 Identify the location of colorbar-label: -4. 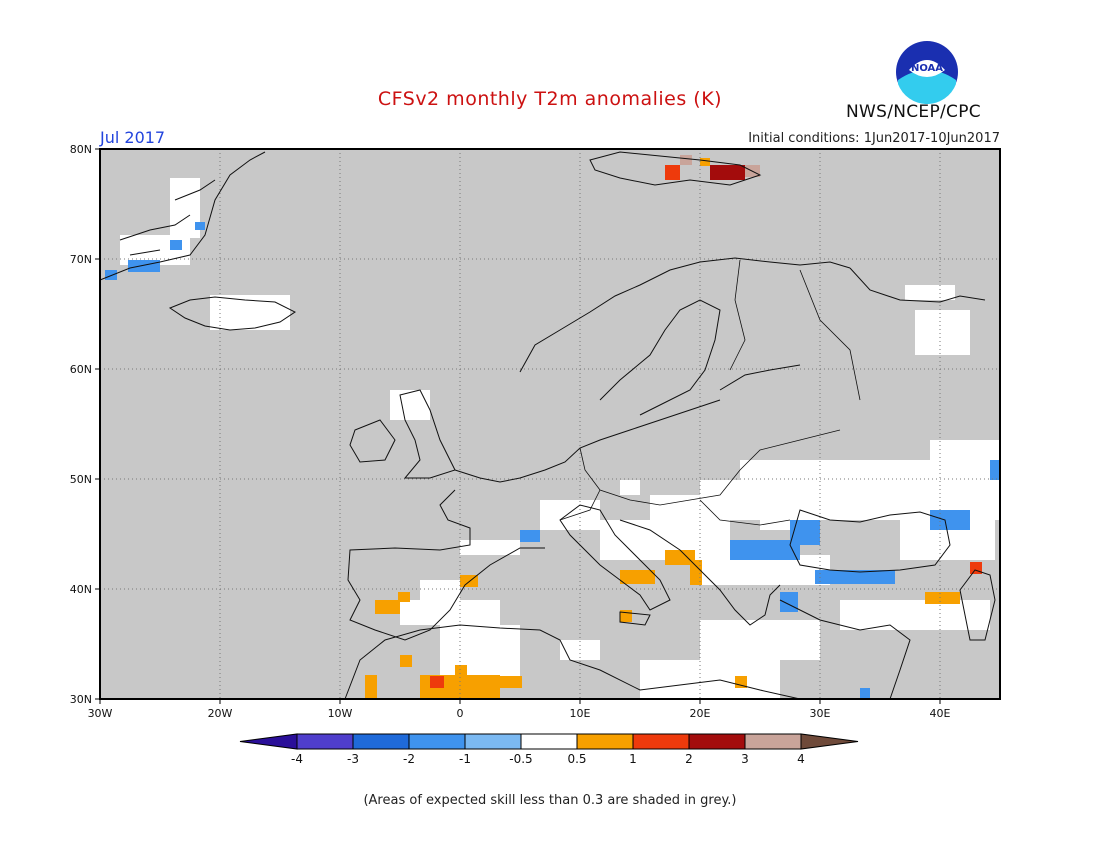
(297, 759).